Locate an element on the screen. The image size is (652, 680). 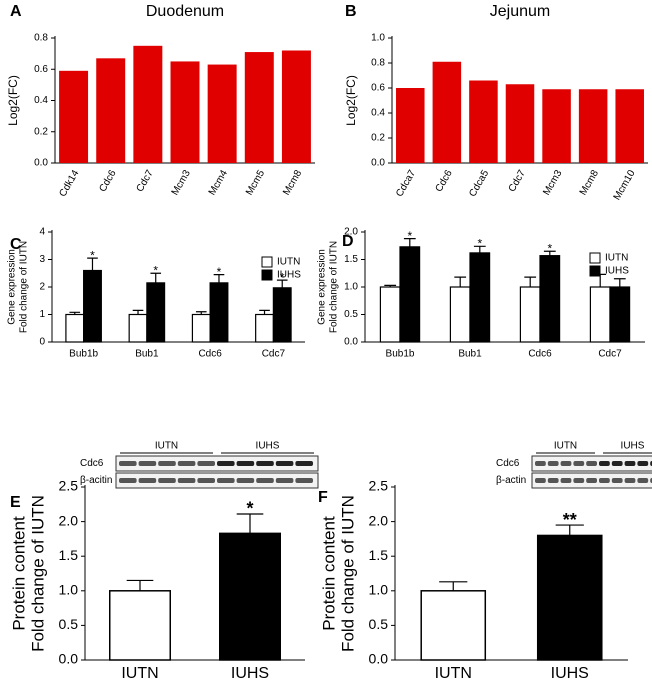
blot-row-label: β-actin is located at coordinates (511, 480).